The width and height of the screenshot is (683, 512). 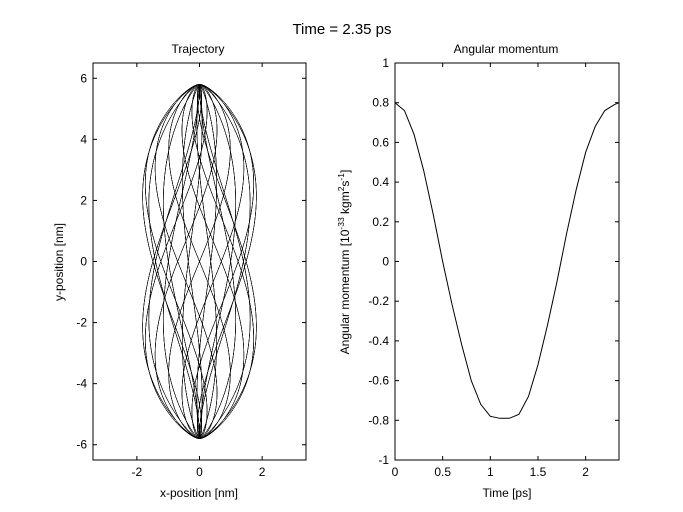 What do you see at coordinates (380, 182) in the screenshot?
I see `y-tick-label: 0.4` at bounding box center [380, 182].